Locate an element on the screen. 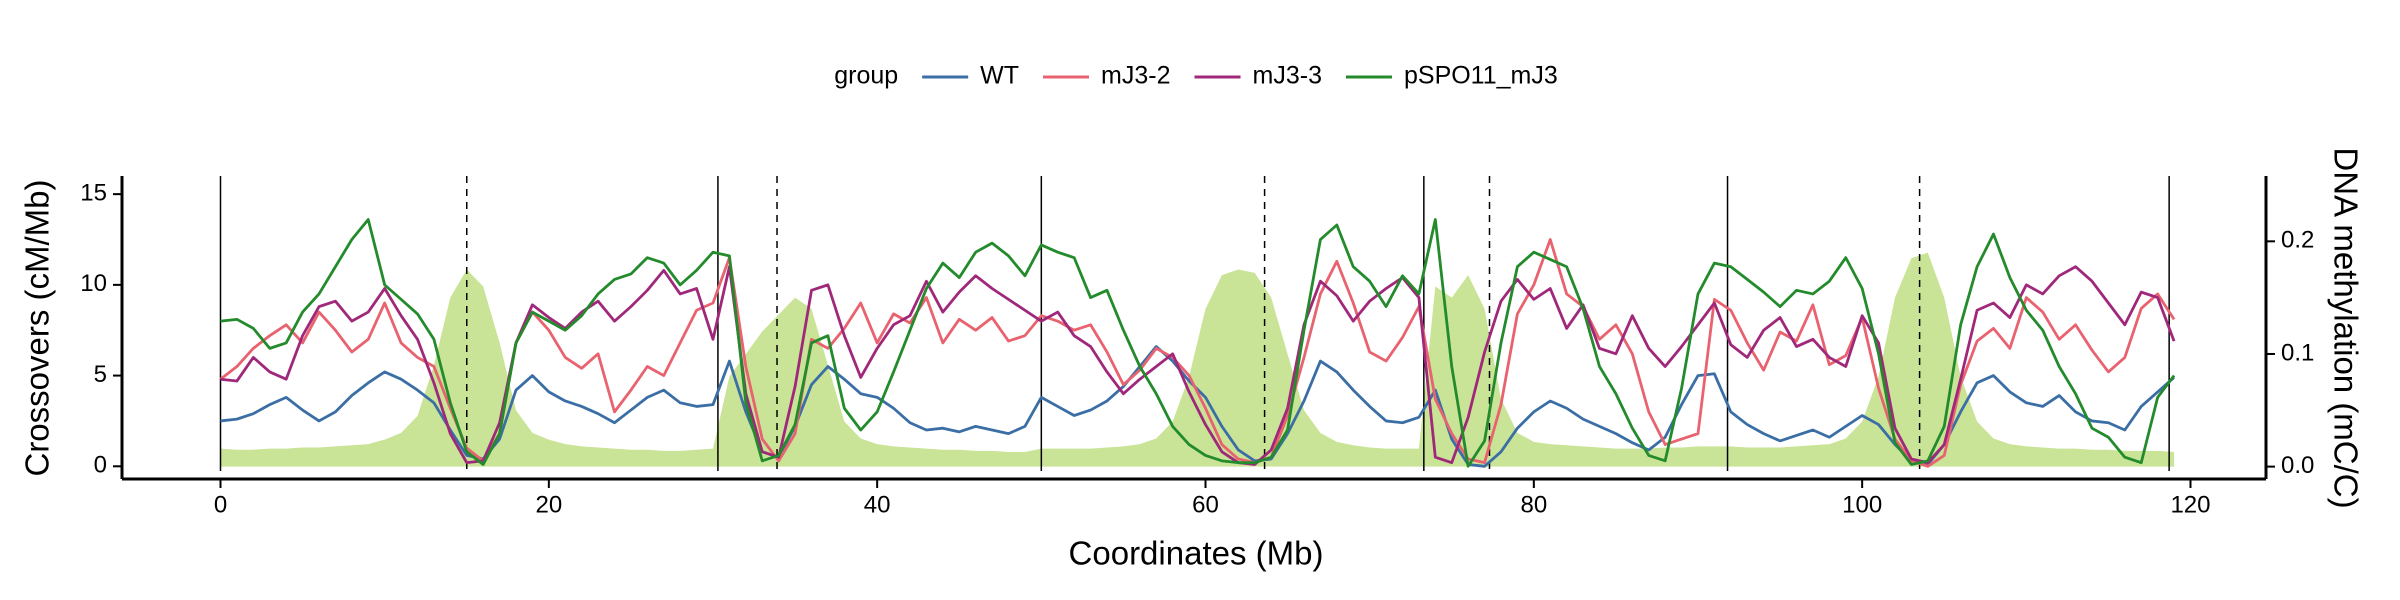 The width and height of the screenshot is (2400, 600). x-tick-label: 0 is located at coordinates (220, 504).